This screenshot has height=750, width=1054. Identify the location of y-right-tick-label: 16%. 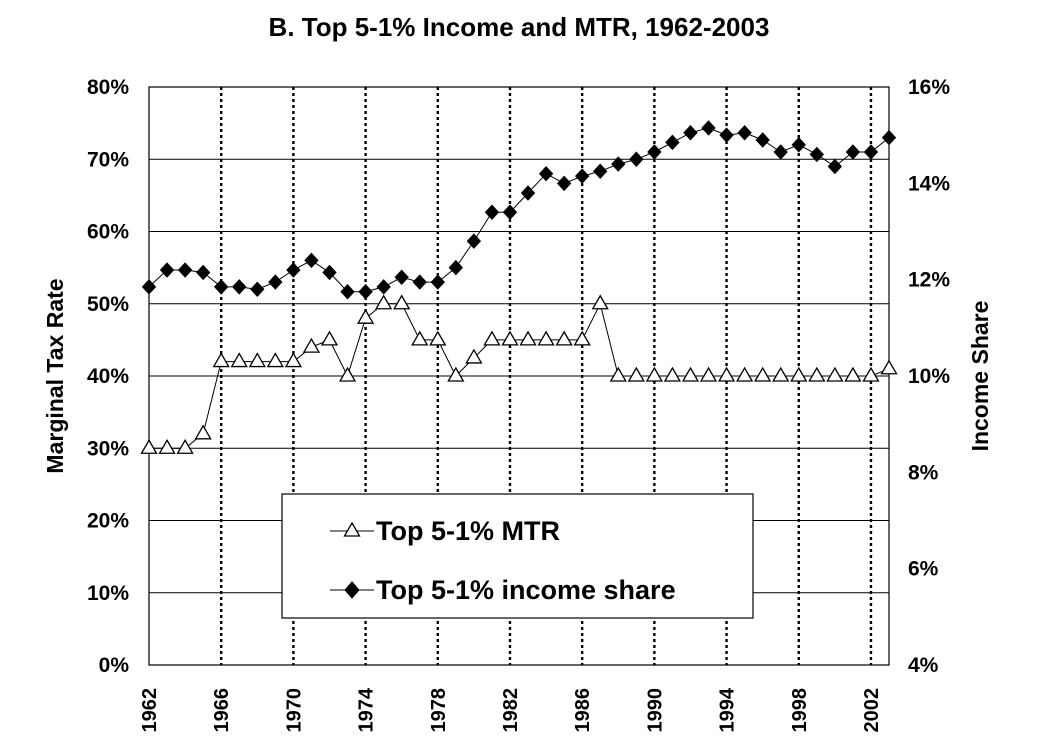
(929, 87).